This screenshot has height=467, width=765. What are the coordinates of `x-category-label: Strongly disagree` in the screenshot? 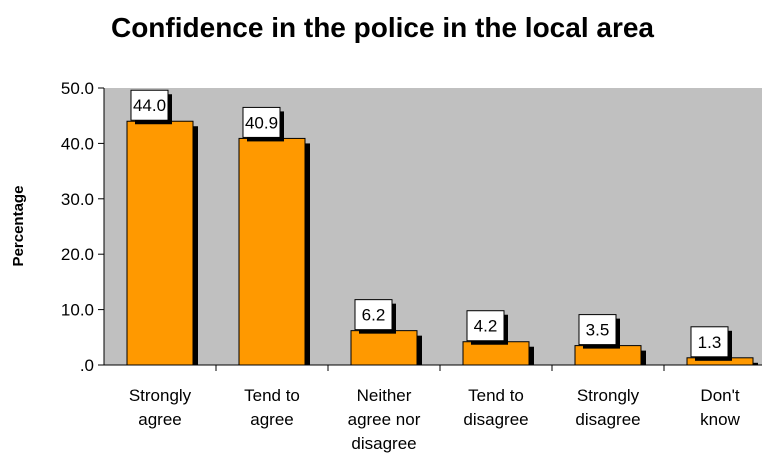 It's located at (607, 407).